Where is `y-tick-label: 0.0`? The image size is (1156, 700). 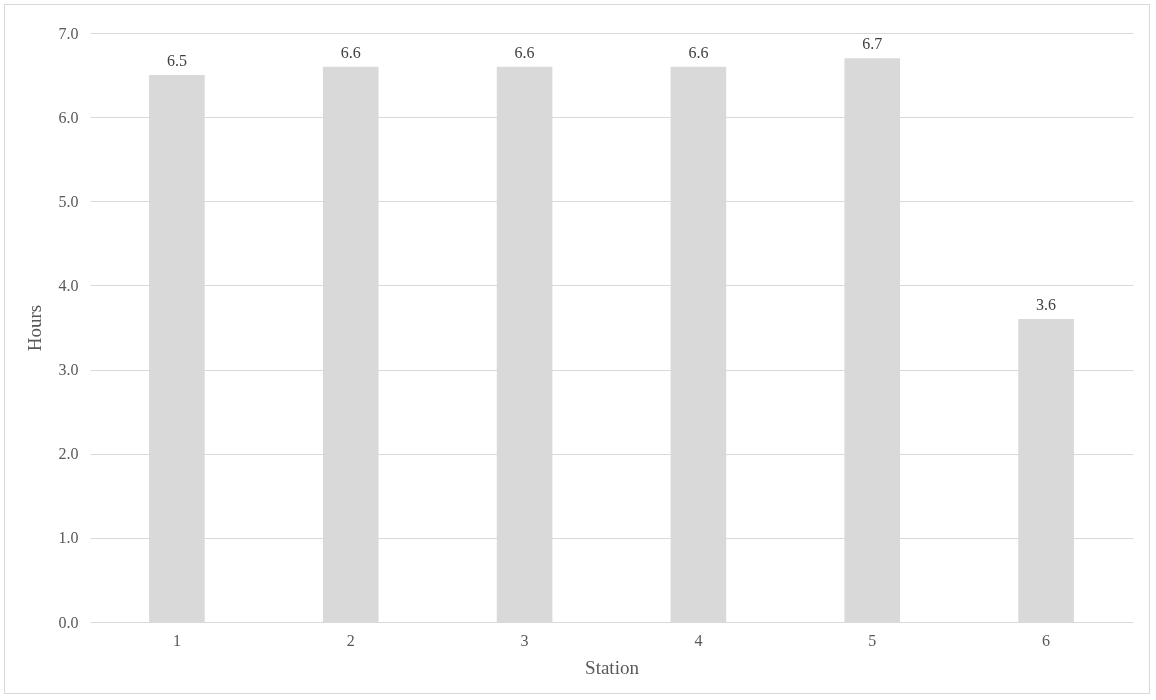 y-tick-label: 0.0 is located at coordinates (68, 622).